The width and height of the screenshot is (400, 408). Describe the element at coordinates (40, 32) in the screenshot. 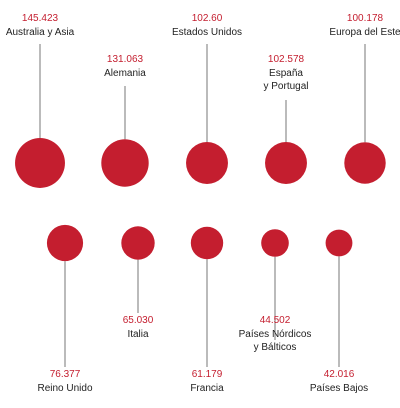

I see `category-label: Australia y Asia` at that location.